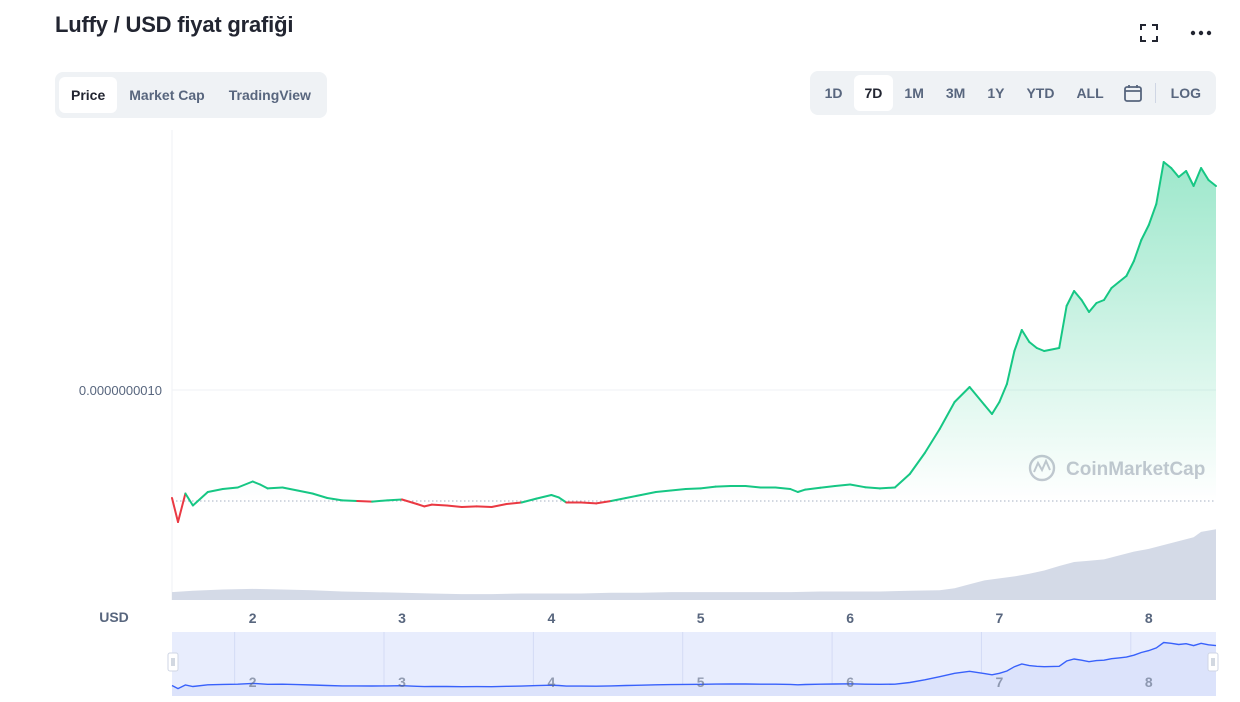  Describe the element at coordinates (1213, 662) in the screenshot. I see `navigator-right-handle` at that location.